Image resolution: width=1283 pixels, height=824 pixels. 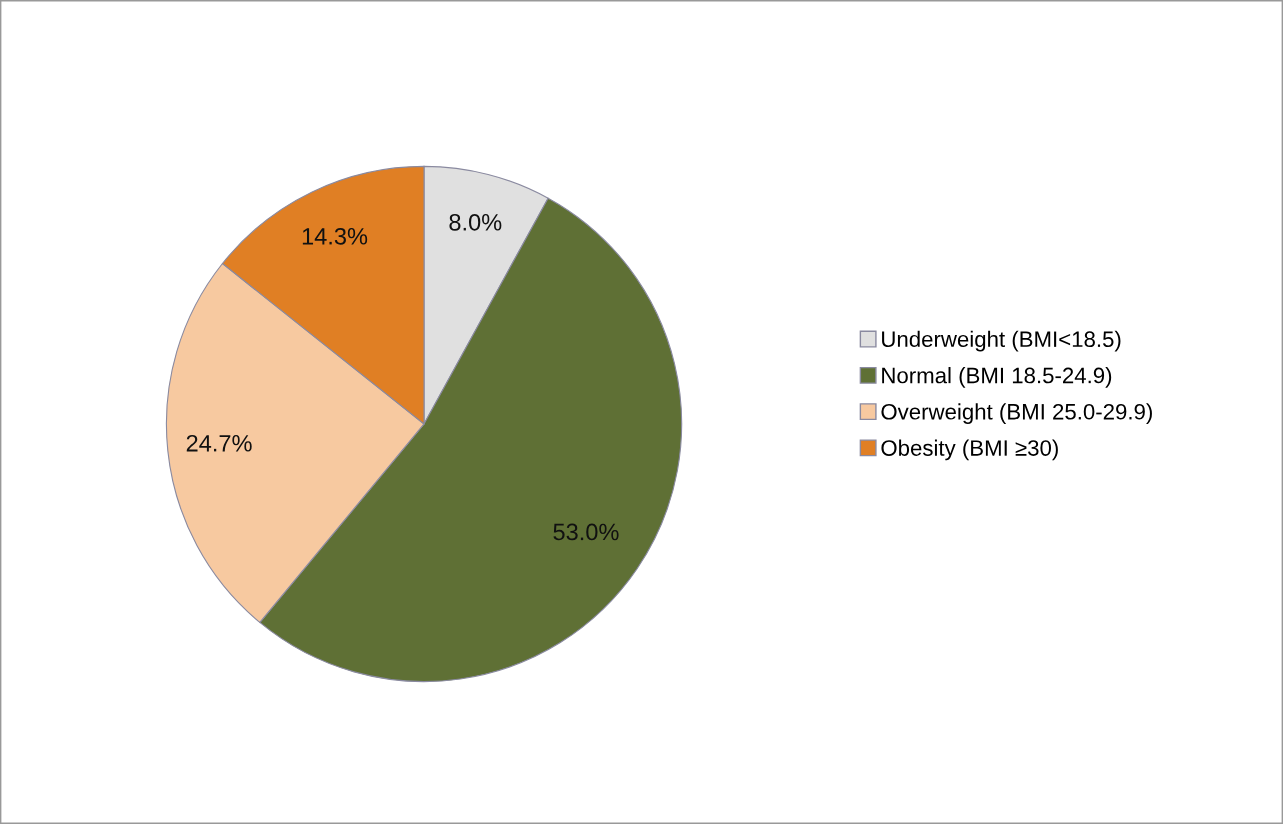 I want to click on legend-label: Obesity (BMI ≥30), so click(x=969, y=450).